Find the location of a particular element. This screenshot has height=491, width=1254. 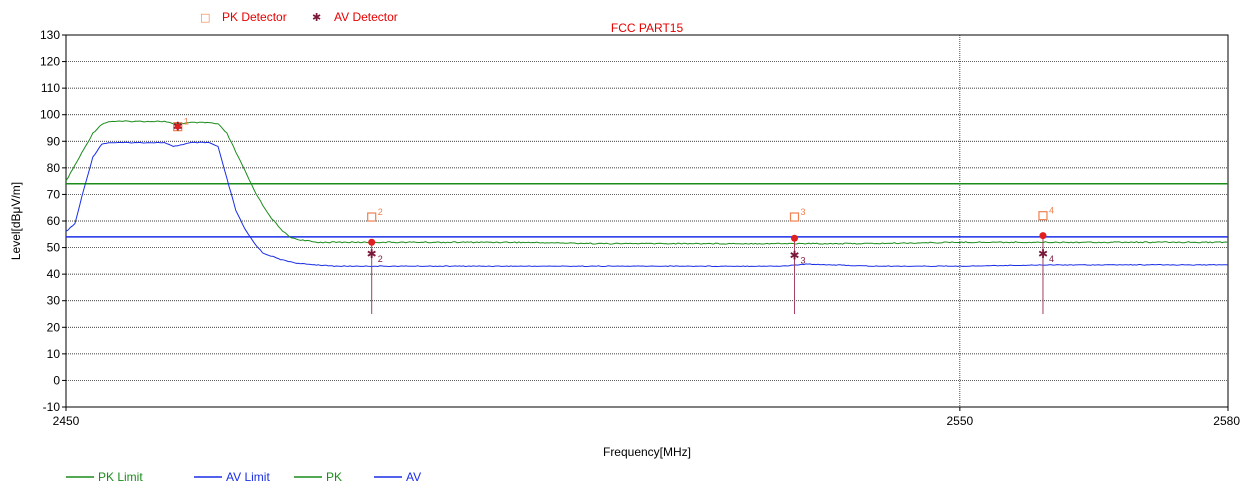

limit-lines is located at coordinates (647, 210).